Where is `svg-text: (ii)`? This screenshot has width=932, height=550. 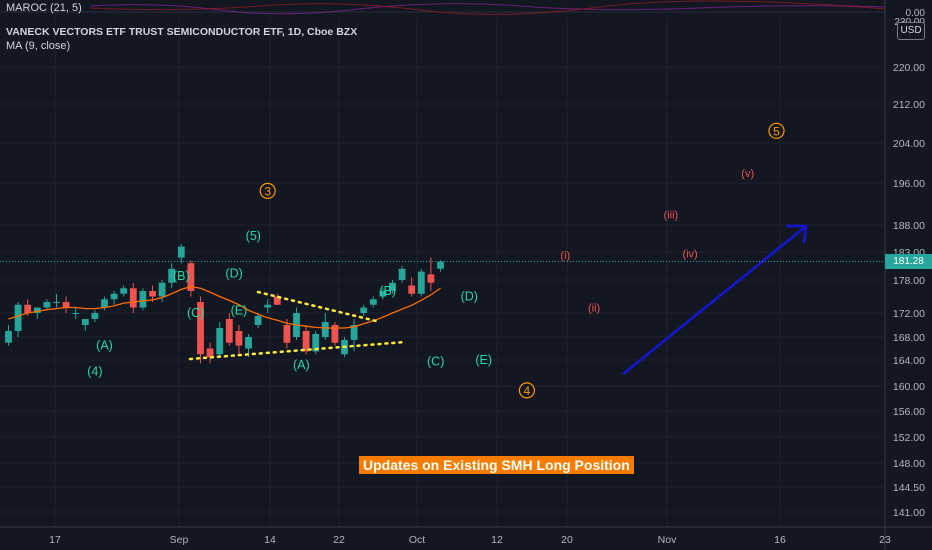
svg-text: (ii) is located at coordinates (594, 309).